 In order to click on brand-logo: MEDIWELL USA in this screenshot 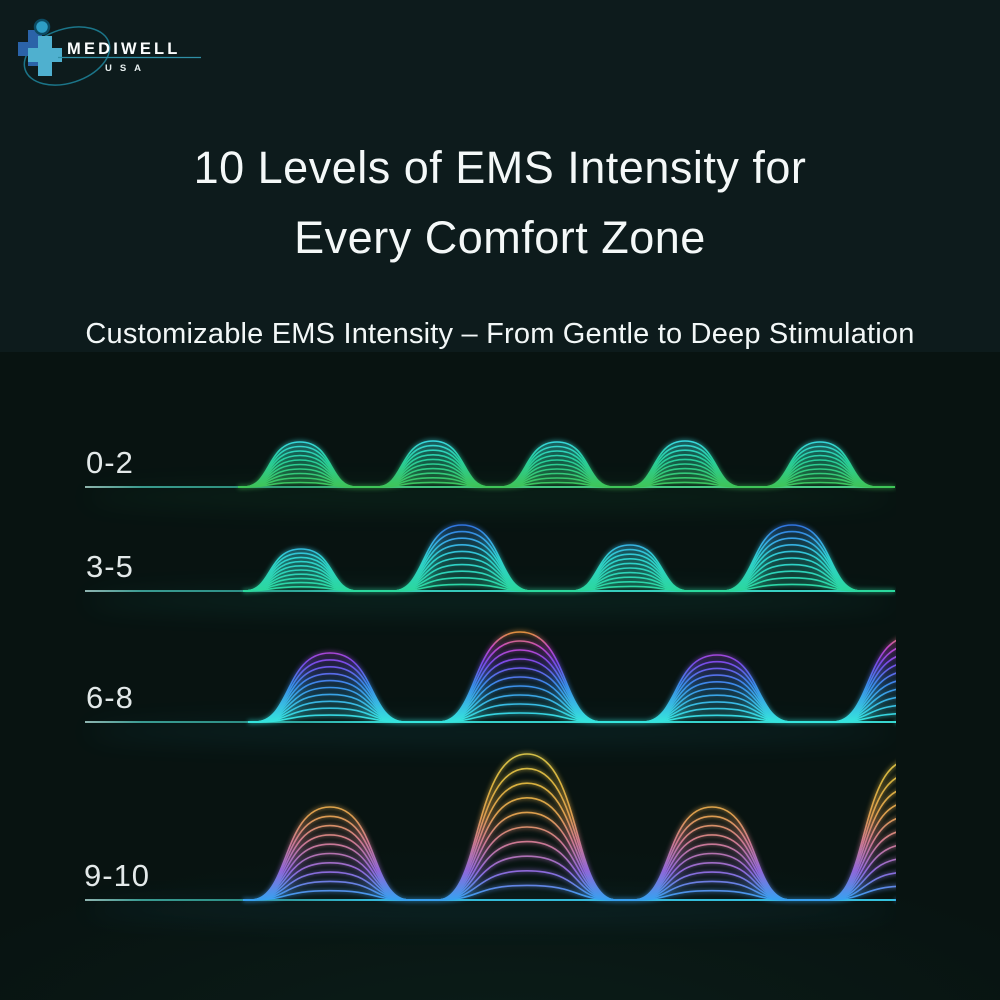, I will do `click(120, 53)`.